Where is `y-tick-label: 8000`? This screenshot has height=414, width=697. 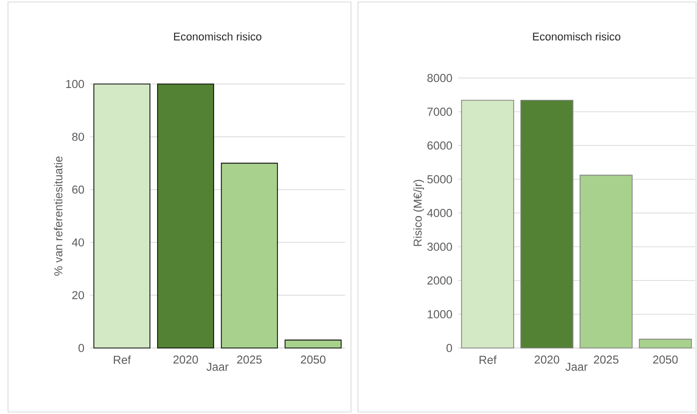
y-tick-label: 8000 is located at coordinates (439, 78).